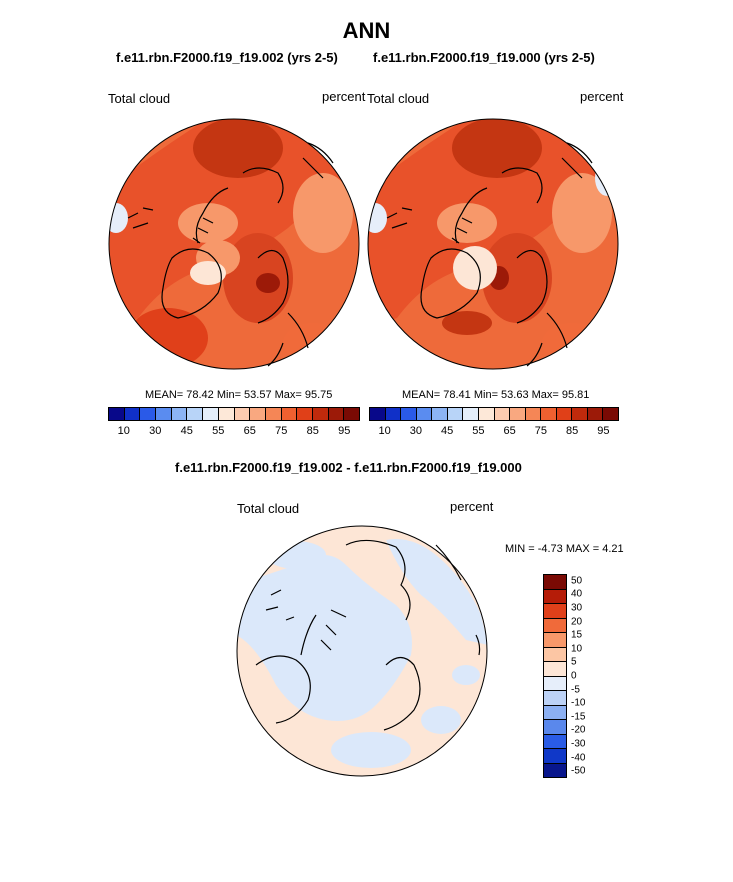 The image size is (733, 882). Describe the element at coordinates (578, 717) in the screenshot. I see `diff-colorbar-tick-label: -15` at that location.